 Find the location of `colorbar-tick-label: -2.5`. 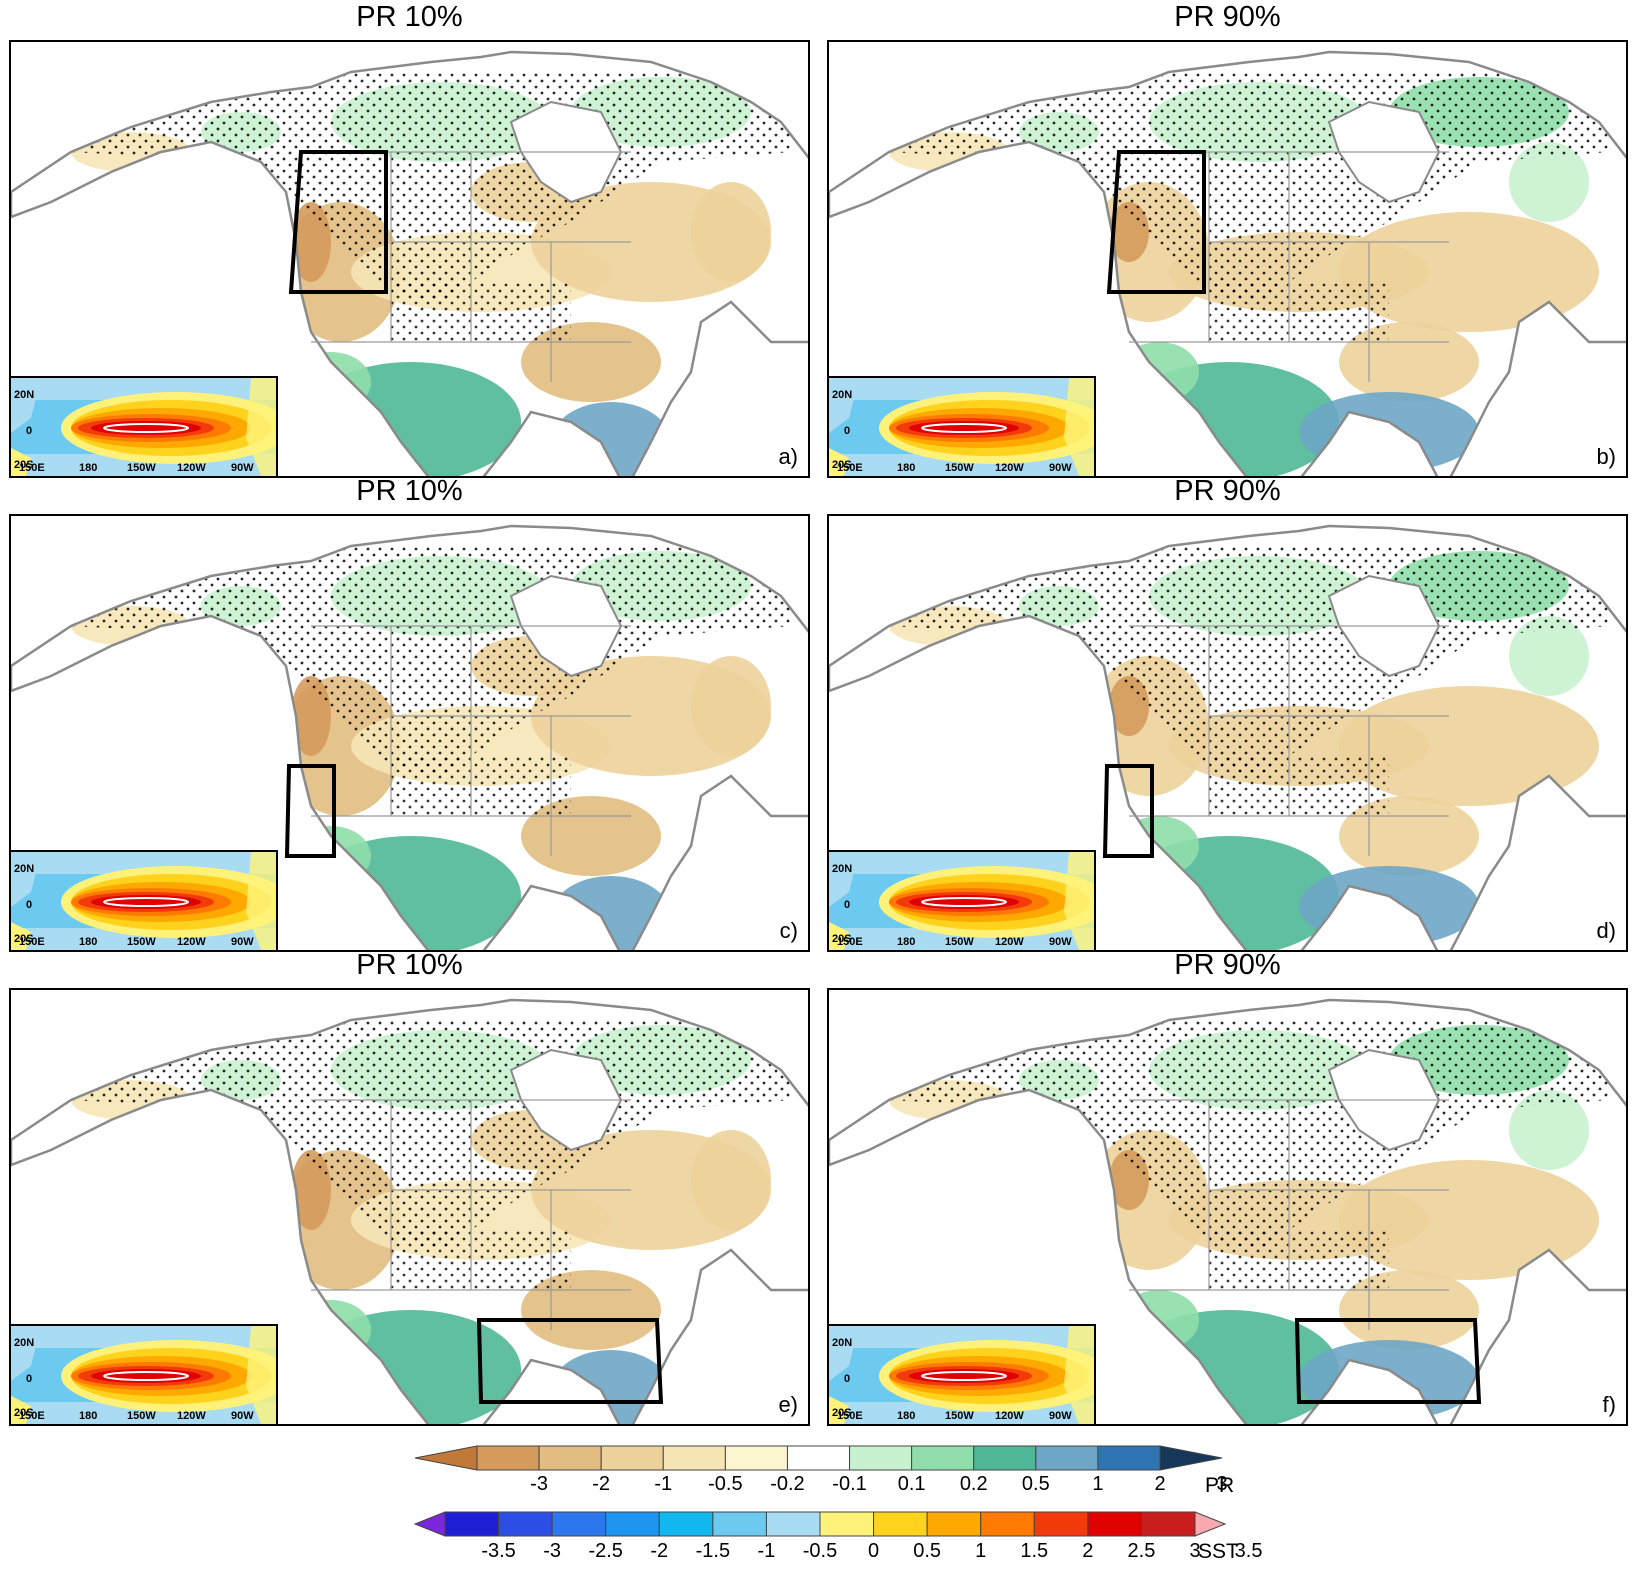

colorbar-tick-label: -2.5 is located at coordinates (605, 1551).